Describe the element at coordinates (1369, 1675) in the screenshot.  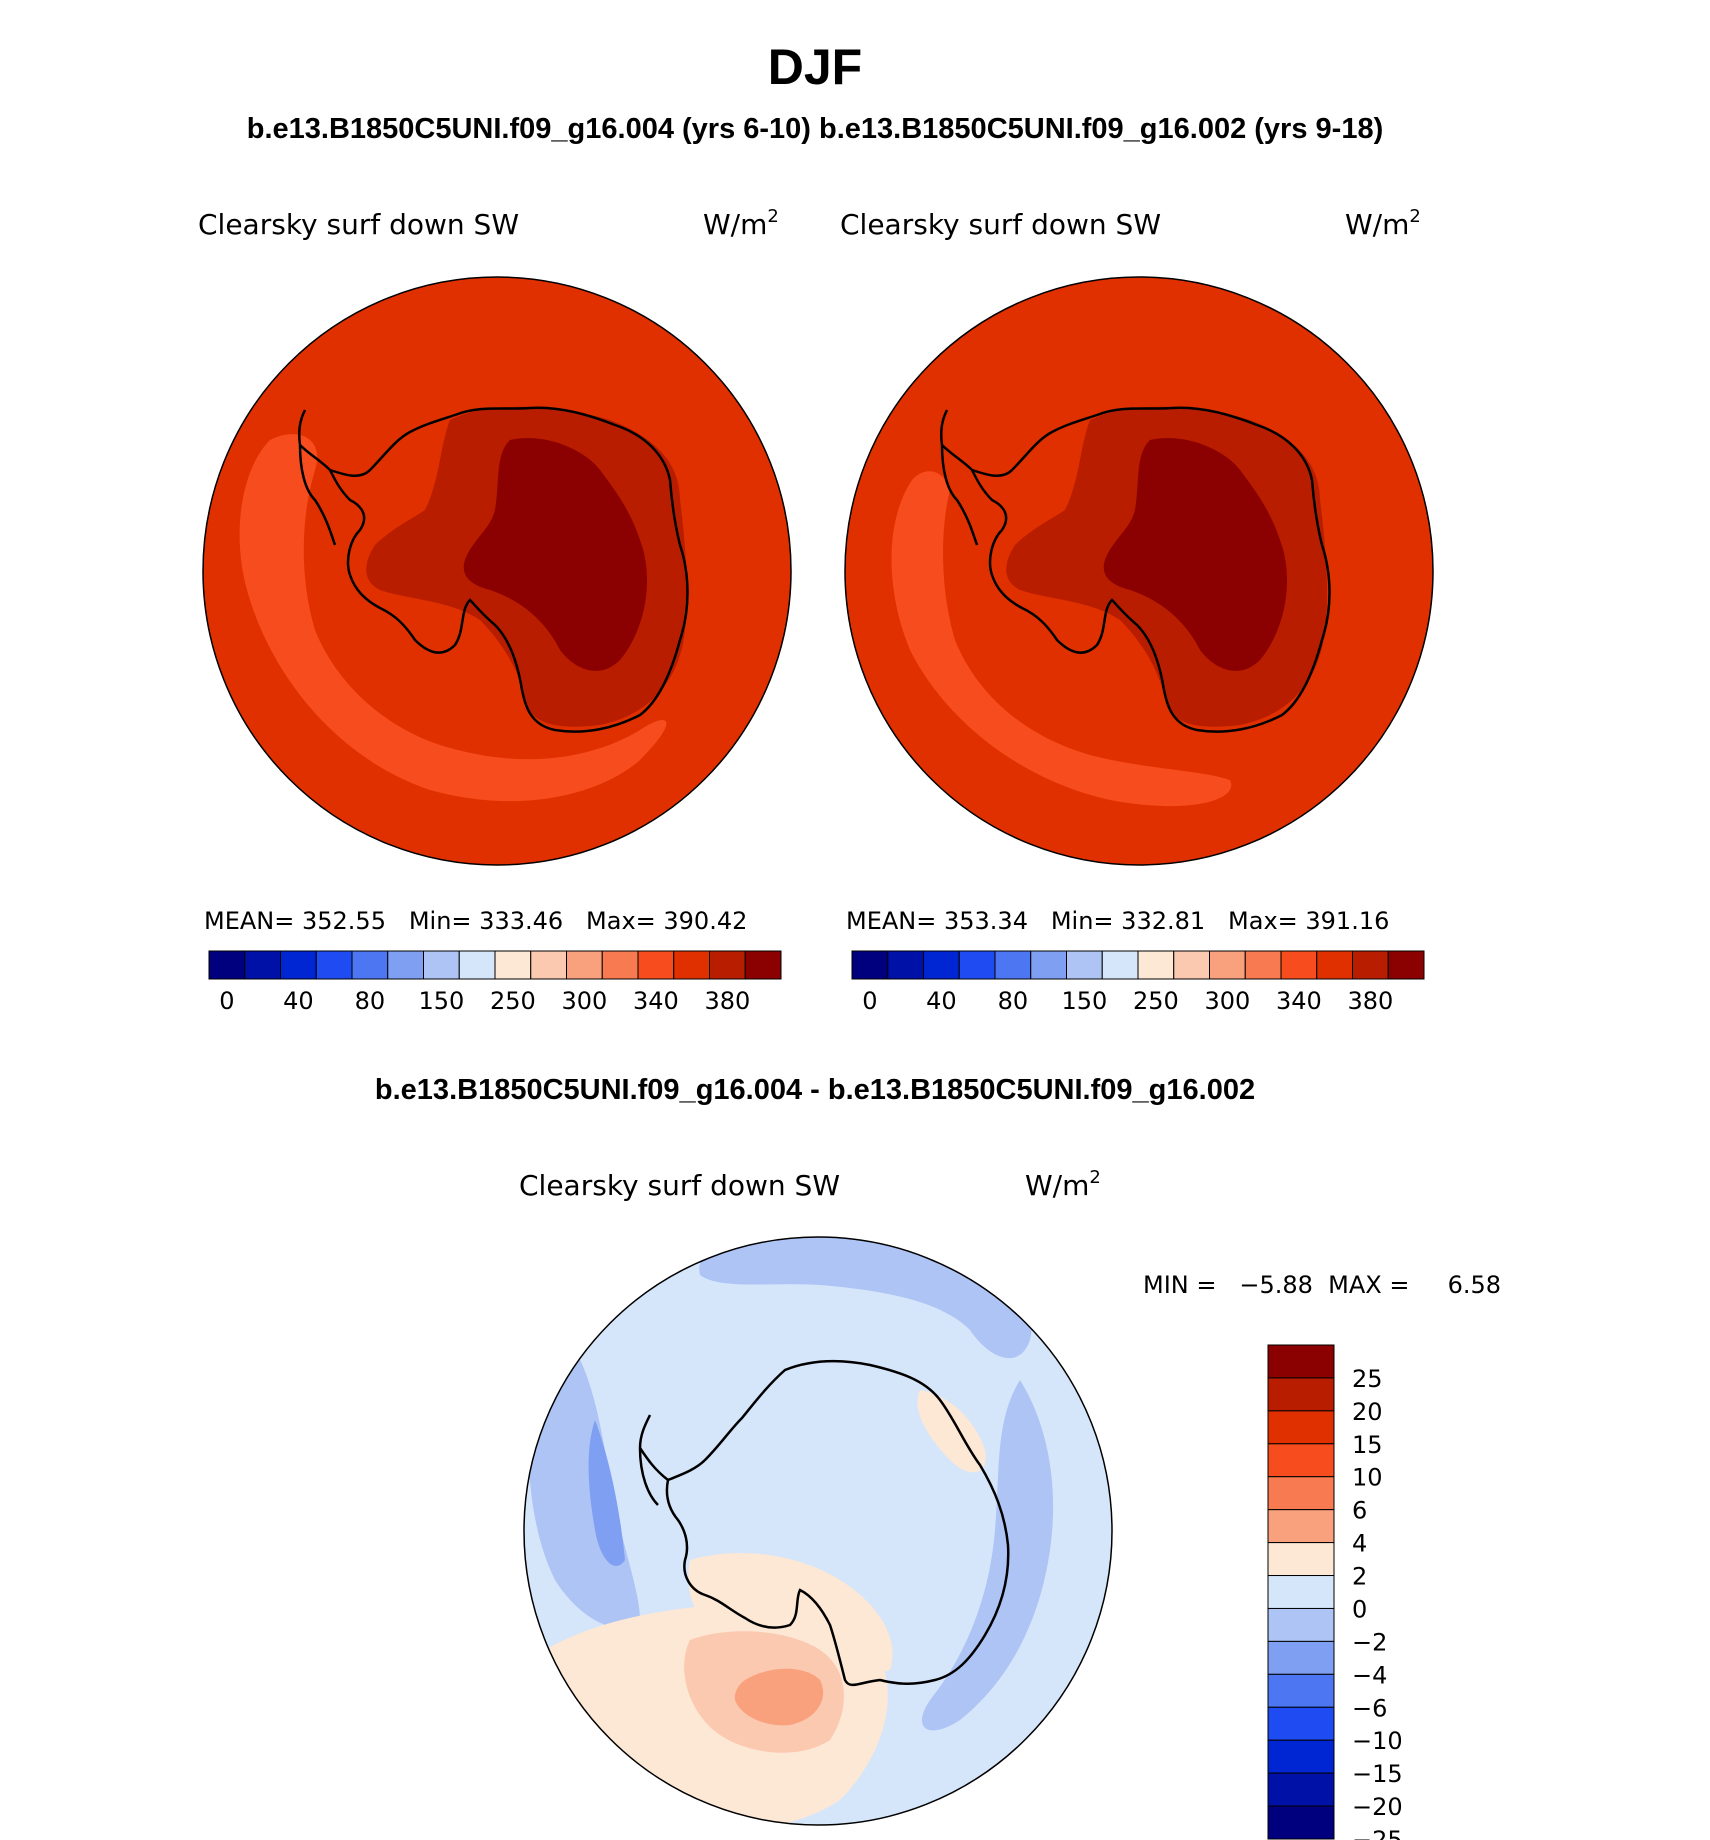
I see `colorbar-tick-label: −4` at that location.